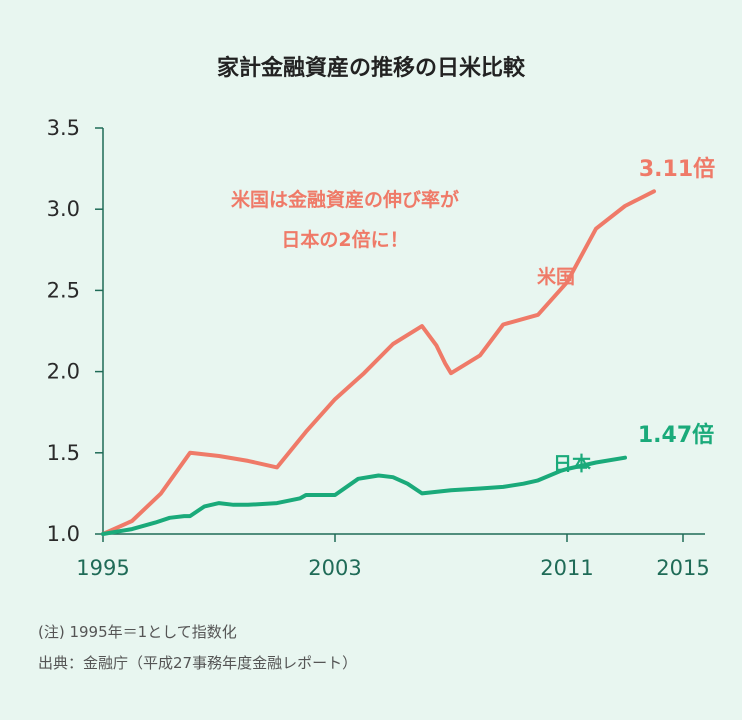 The width and height of the screenshot is (742, 720). What do you see at coordinates (371, 68) in the screenshot?
I see `chart-title: 家計金融資産の推移の日米比較` at bounding box center [371, 68].